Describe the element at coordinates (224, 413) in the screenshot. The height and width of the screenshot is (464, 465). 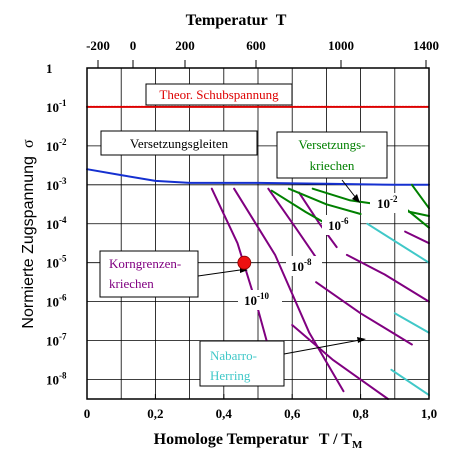
I see `x-tick-label-2: 0,4` at that location.